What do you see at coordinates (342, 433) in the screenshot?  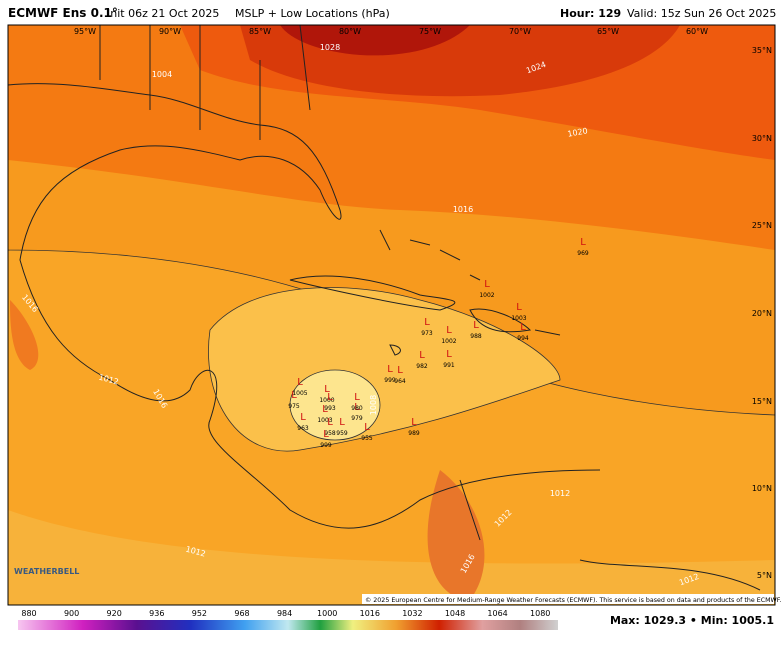 I see `low-pressure: 959` at bounding box center [342, 433].